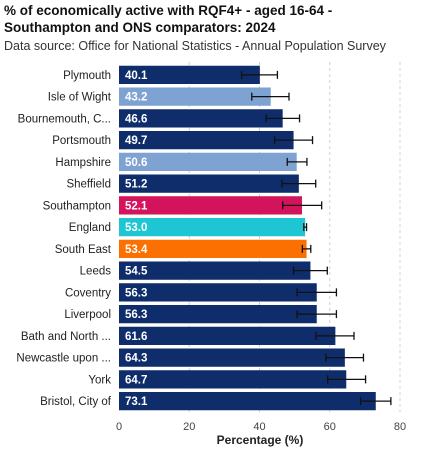 The height and width of the screenshot is (449, 421). Describe the element at coordinates (136, 163) in the screenshot. I see `value-label: 50.6` at that location.